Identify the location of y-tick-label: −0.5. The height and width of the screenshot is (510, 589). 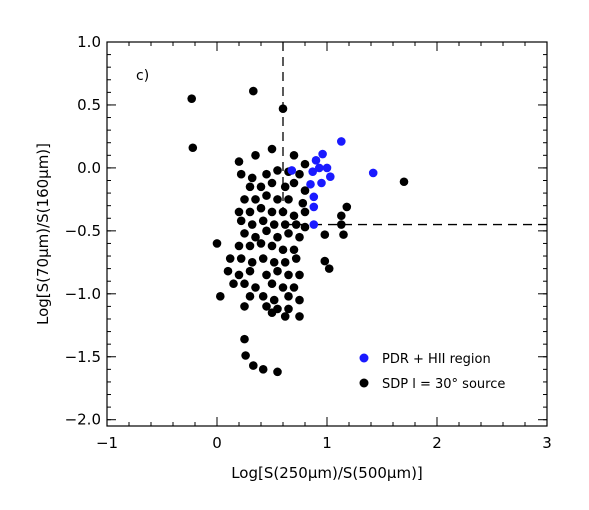
(83, 231).